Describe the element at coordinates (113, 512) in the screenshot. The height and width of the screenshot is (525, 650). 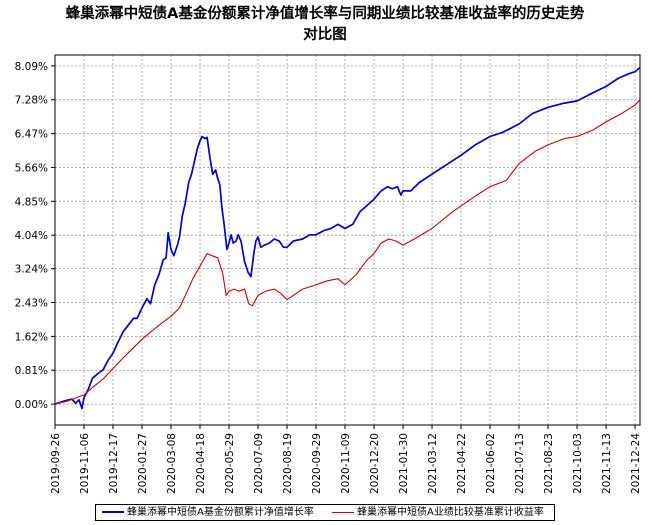
I see `legend-swatch-fund` at that location.